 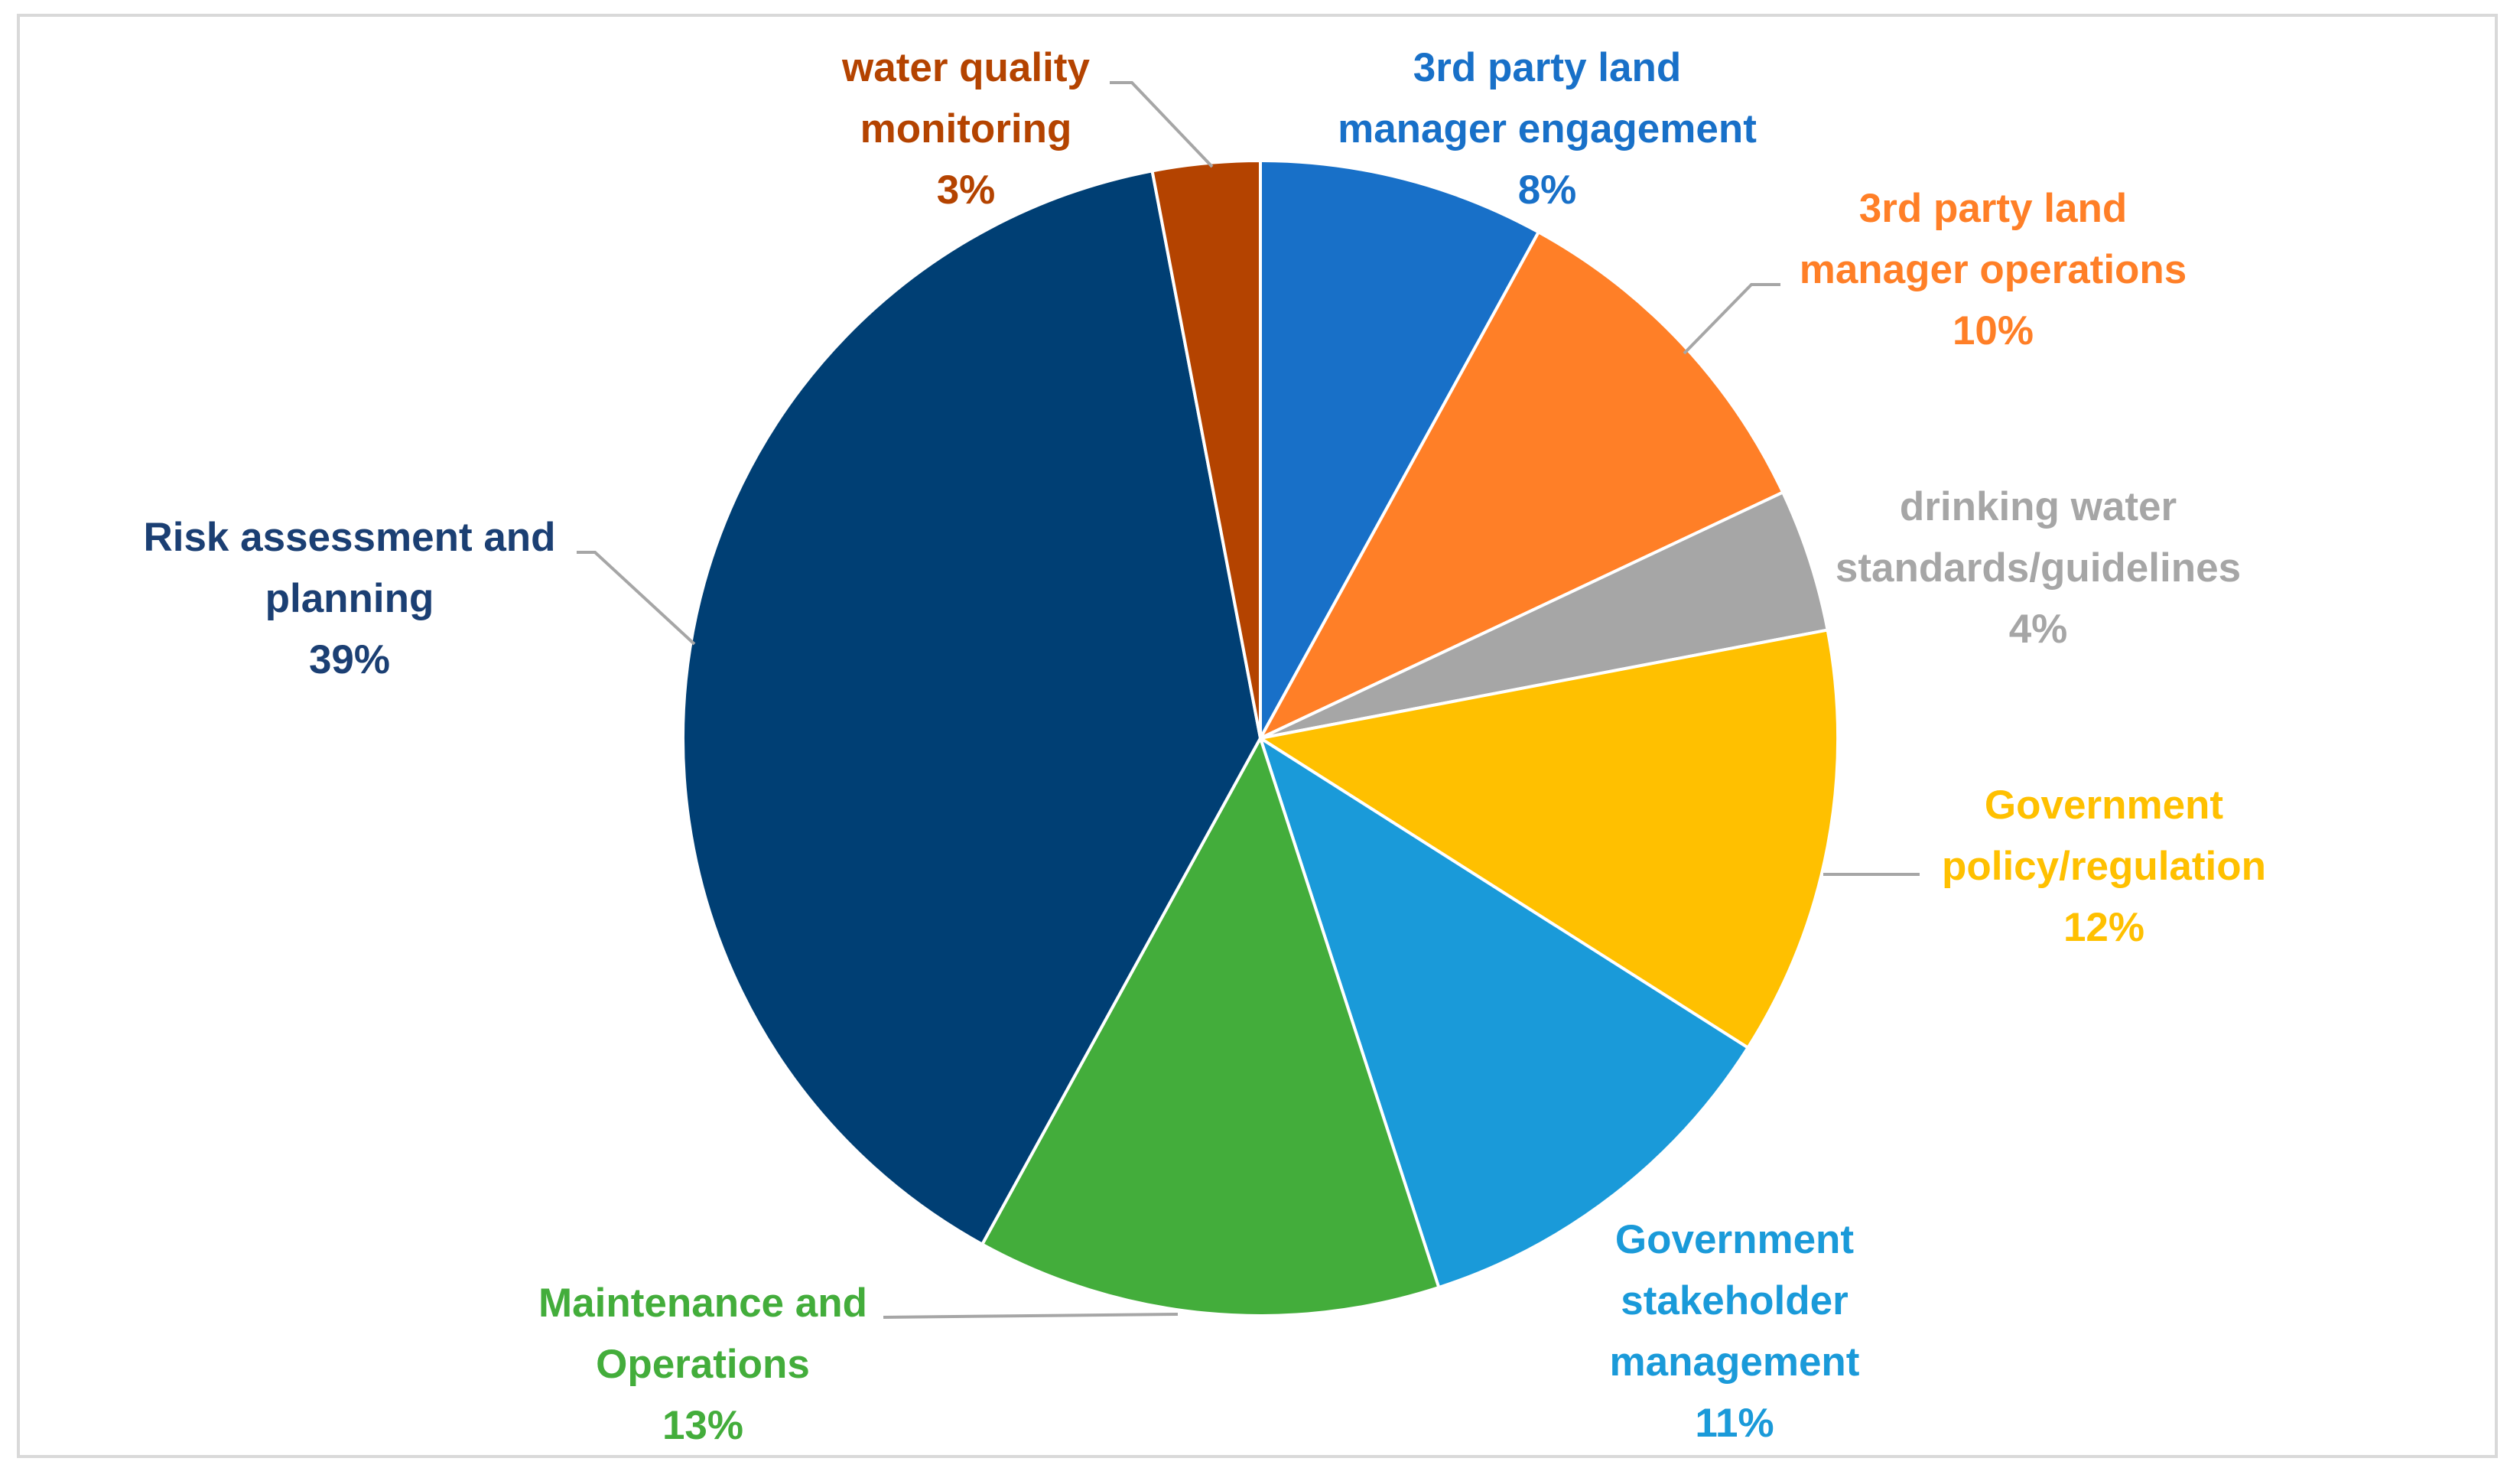 I want to click on slice-percent-7: 39%, so click(x=349, y=659).